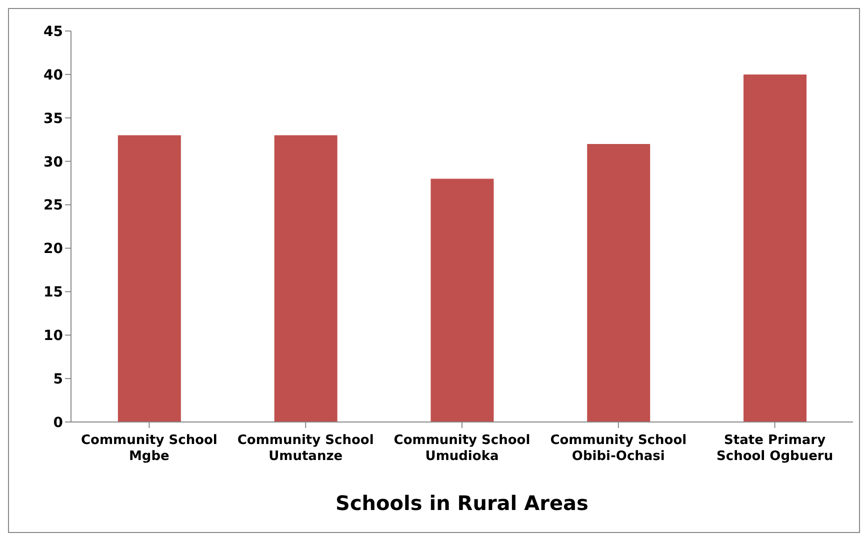 The image size is (868, 541). I want to click on y-tick-label: 0, so click(58, 422).